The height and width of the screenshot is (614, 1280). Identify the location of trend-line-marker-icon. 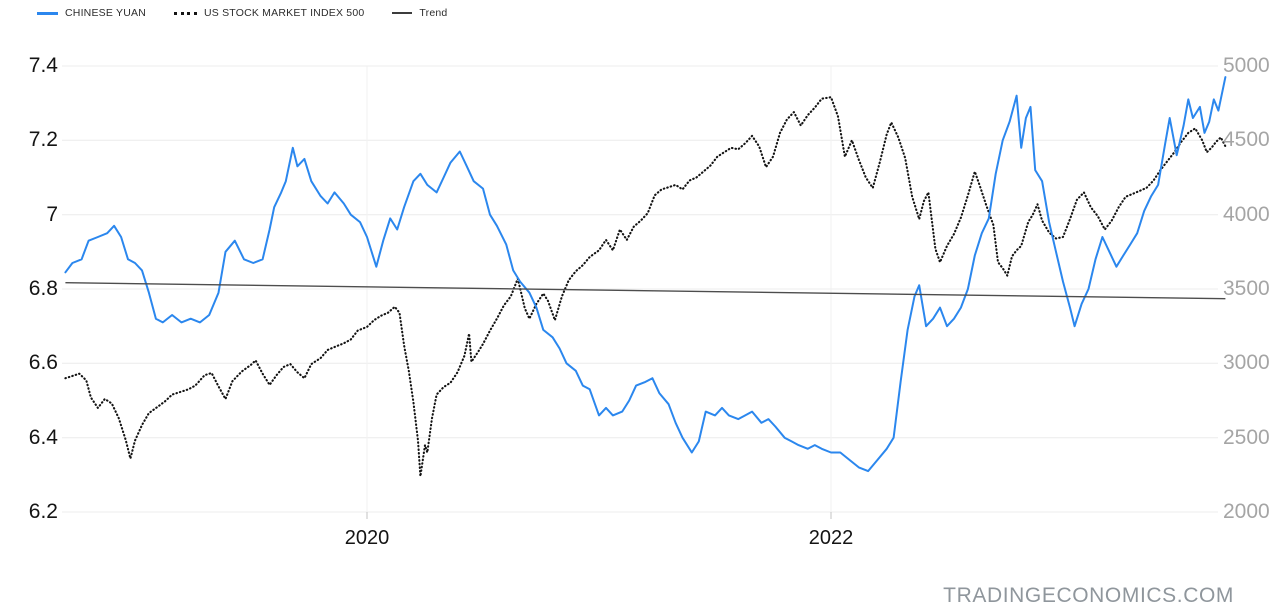
(402, 13).